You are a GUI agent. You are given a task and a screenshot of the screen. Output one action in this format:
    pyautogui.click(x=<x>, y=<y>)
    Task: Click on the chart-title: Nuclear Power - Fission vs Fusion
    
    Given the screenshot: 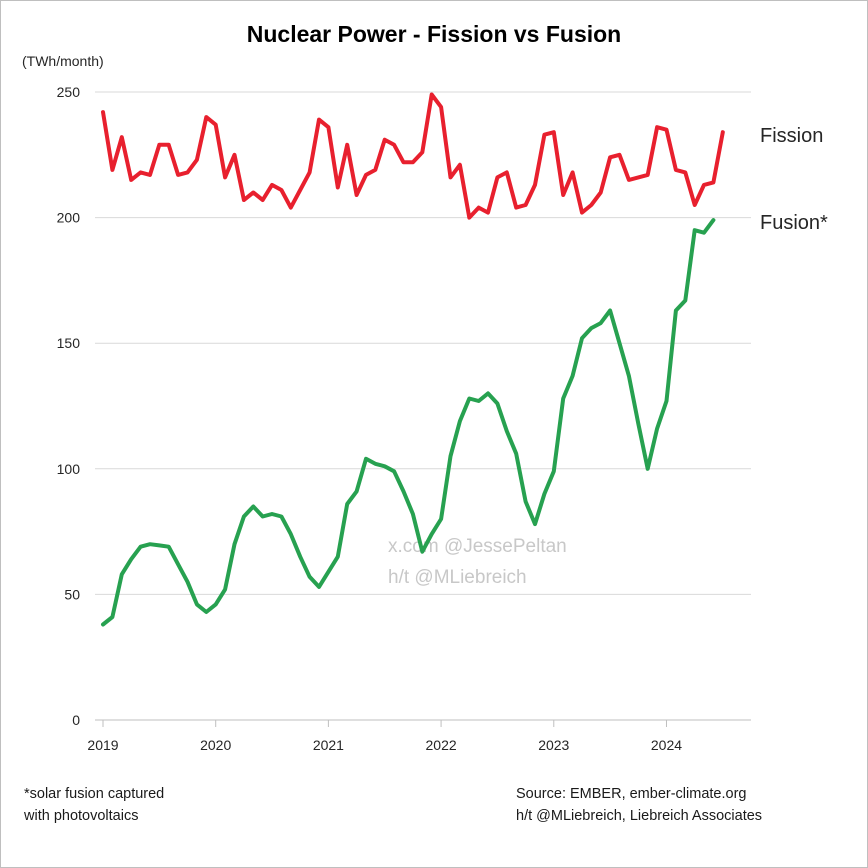 What is the action you would take?
    pyautogui.click(x=434, y=34)
    